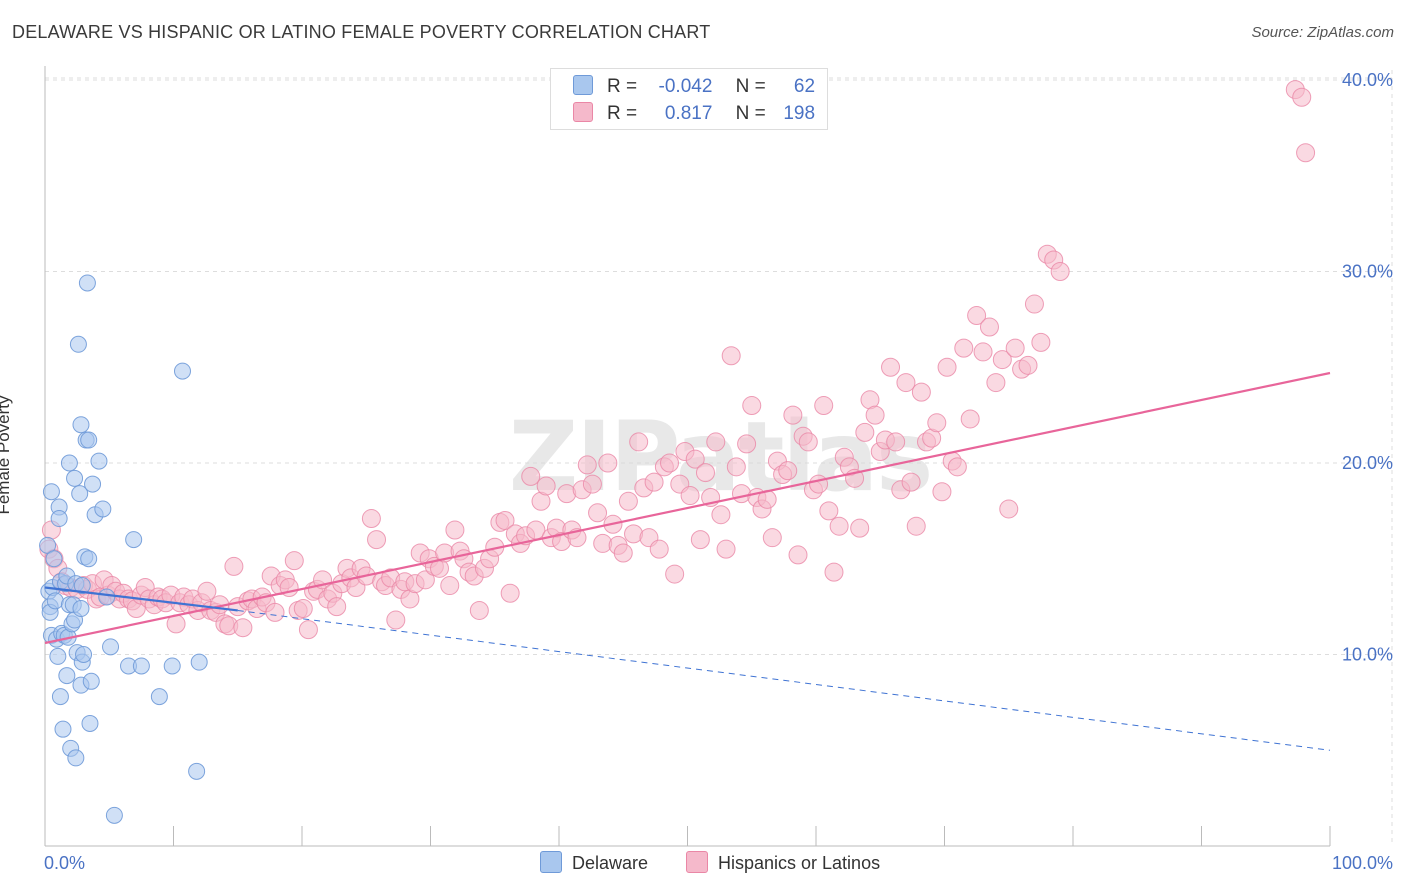 The image size is (1406, 892). Describe the element at coordinates (784, 680) in the screenshot. I see `delaware-trend-line-dashed` at that location.